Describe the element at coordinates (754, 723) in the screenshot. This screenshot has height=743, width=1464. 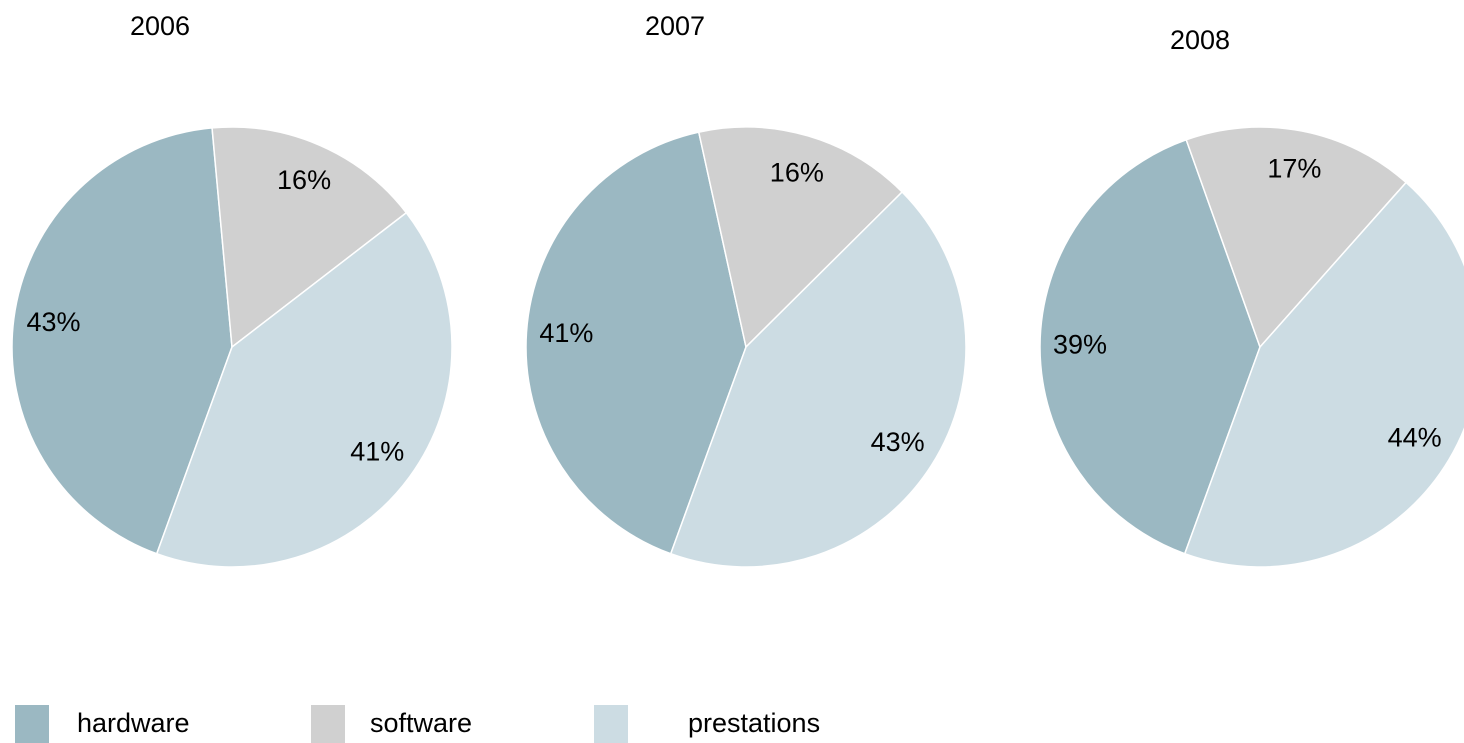
I see `legend-label: prestations` at that location.